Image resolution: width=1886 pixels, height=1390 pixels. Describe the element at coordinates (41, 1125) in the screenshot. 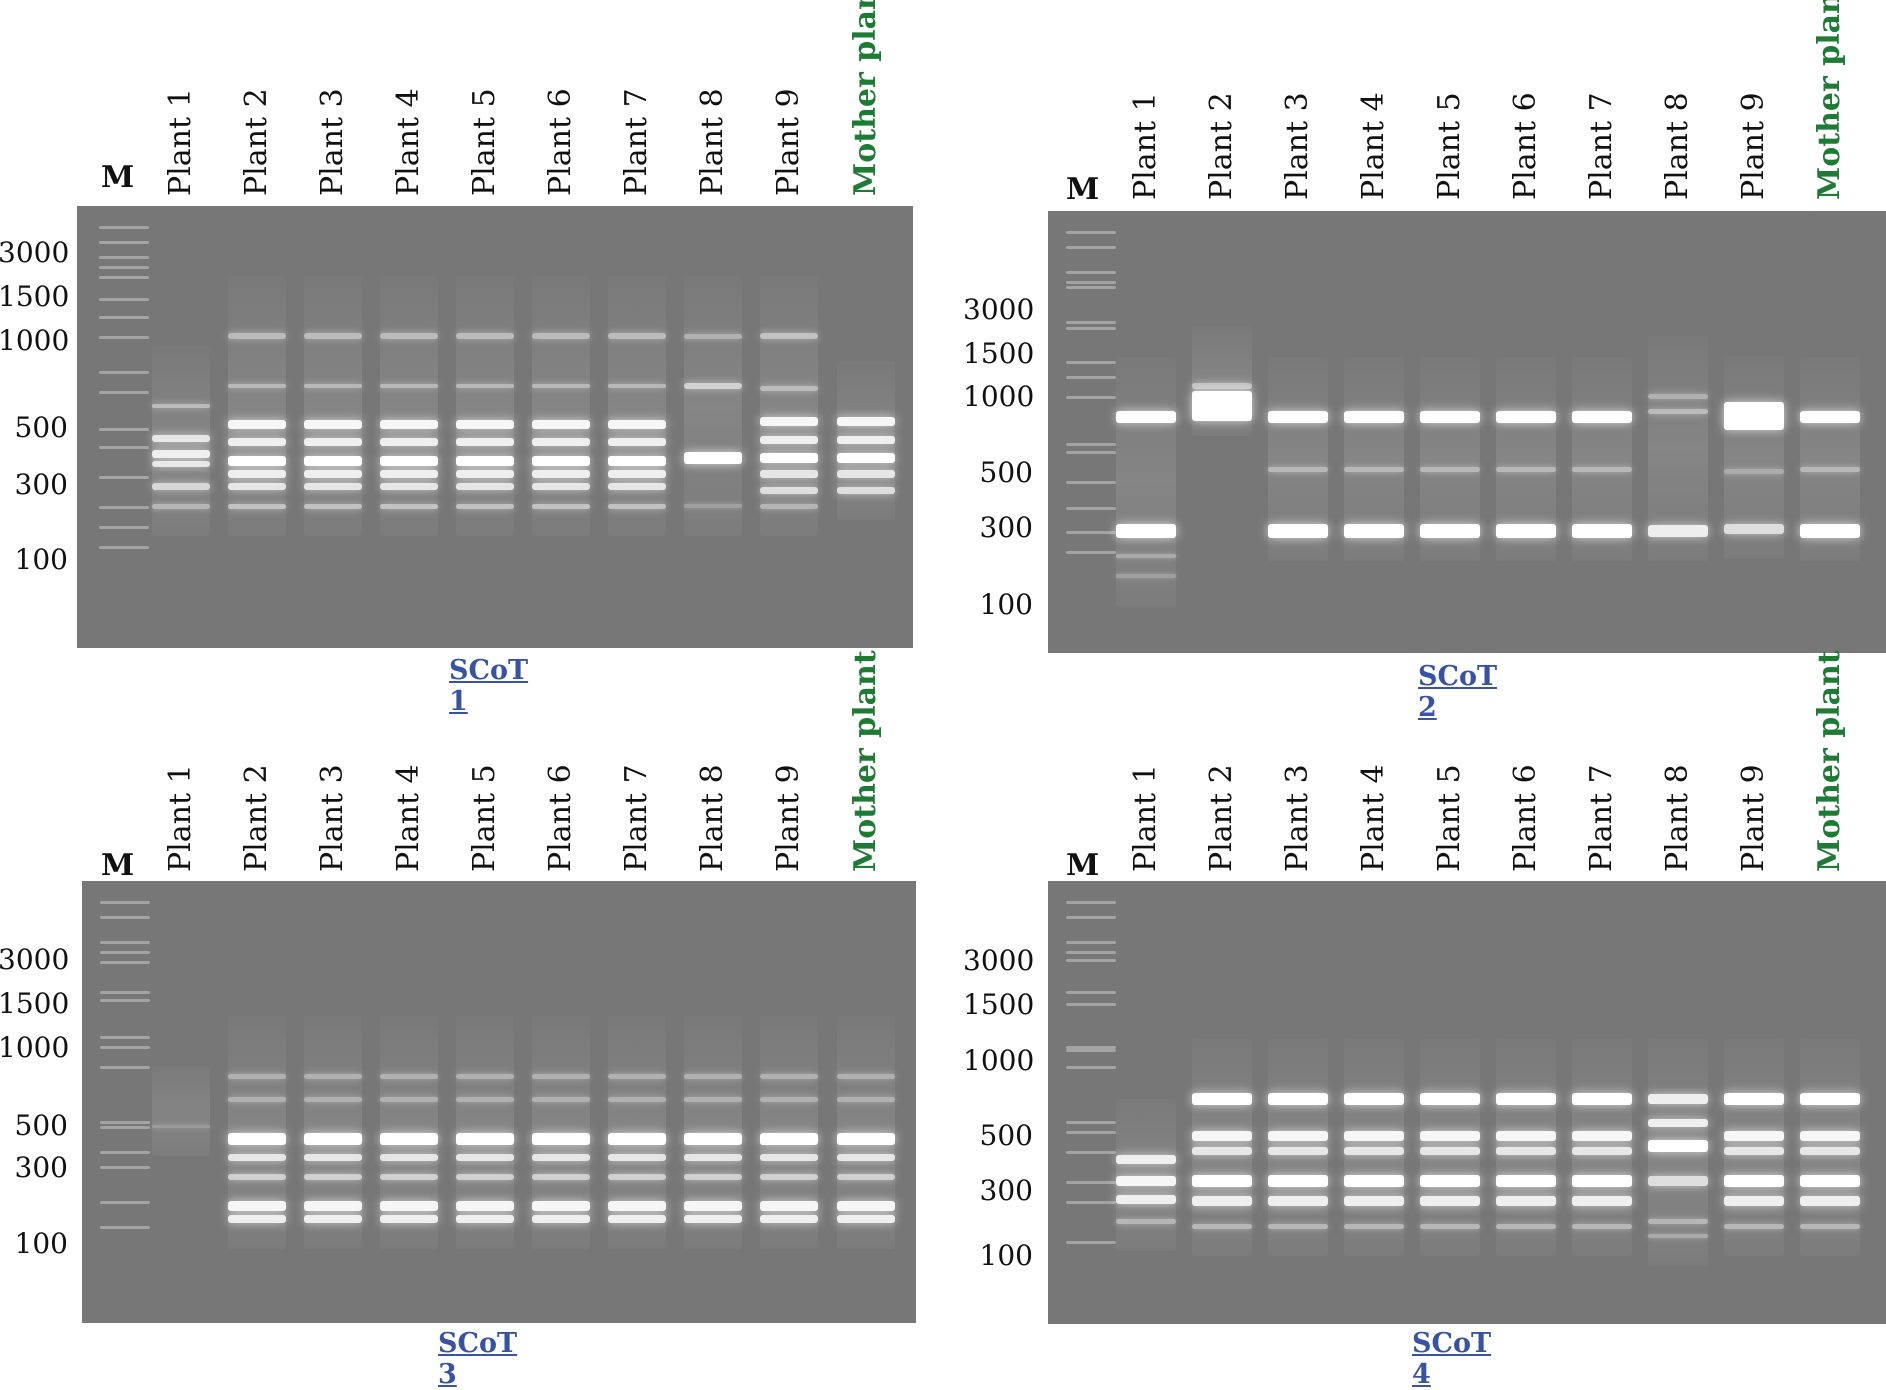

I see `size-label-500: 500` at that location.